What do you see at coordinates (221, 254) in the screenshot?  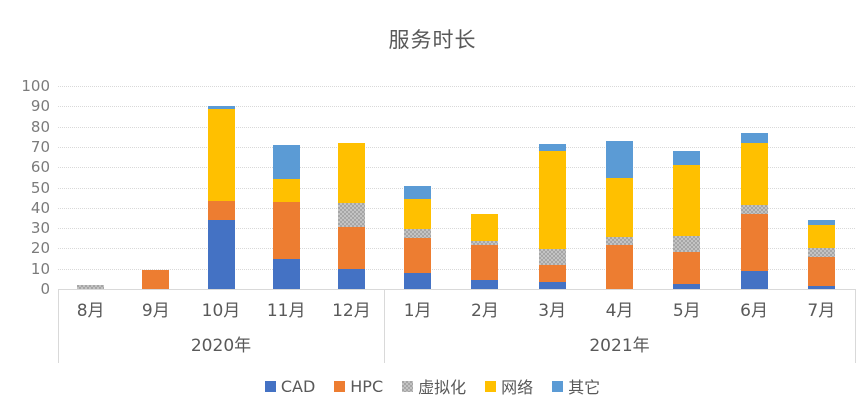 I see `bar-segment-CAD-10月` at bounding box center [221, 254].